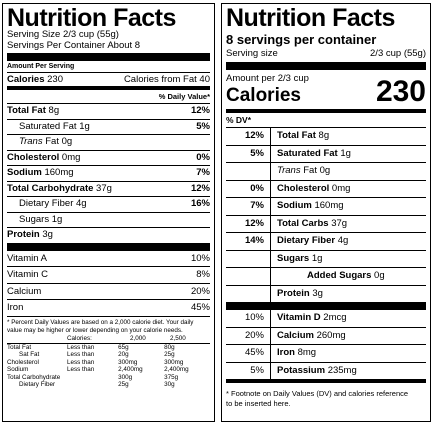  Describe the element at coordinates (326, 335) in the screenshot. I see `vitamin-row: 20% Calcium 260mg` at that location.